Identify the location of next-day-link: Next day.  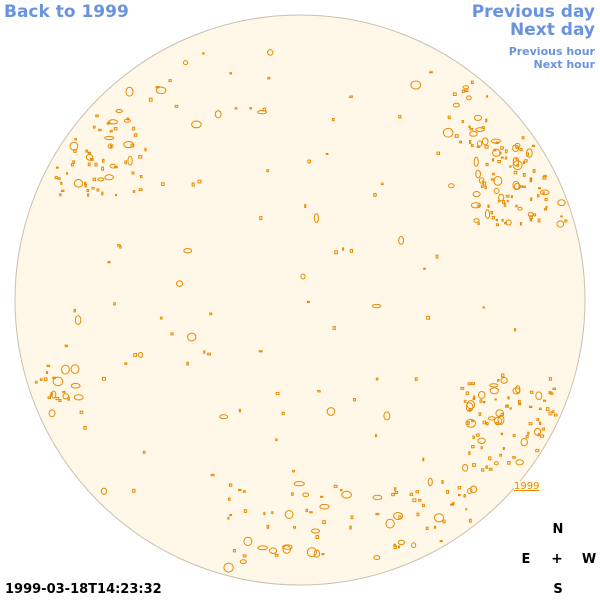
(552, 30).